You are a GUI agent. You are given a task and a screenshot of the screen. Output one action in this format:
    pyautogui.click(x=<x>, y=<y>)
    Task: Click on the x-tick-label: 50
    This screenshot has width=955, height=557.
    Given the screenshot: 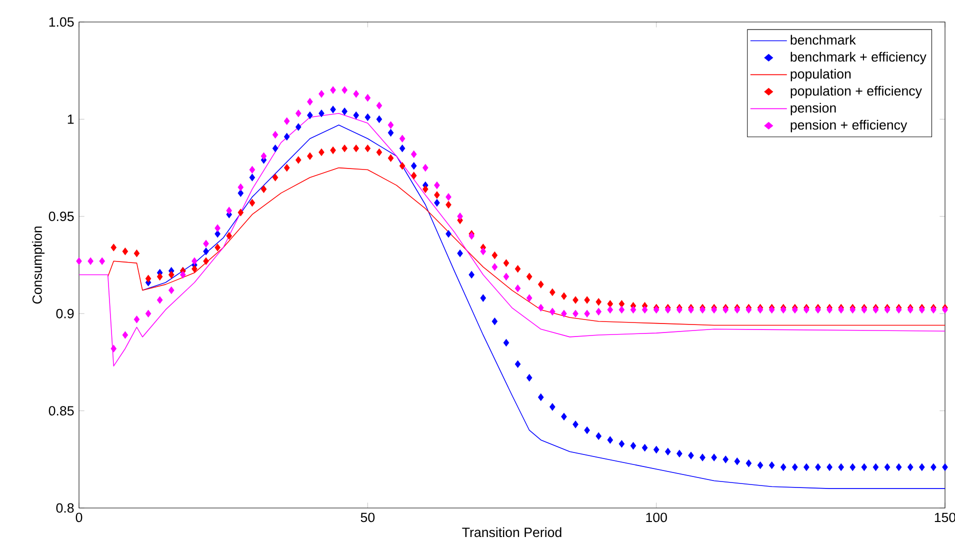 What is the action you would take?
    pyautogui.click(x=367, y=517)
    